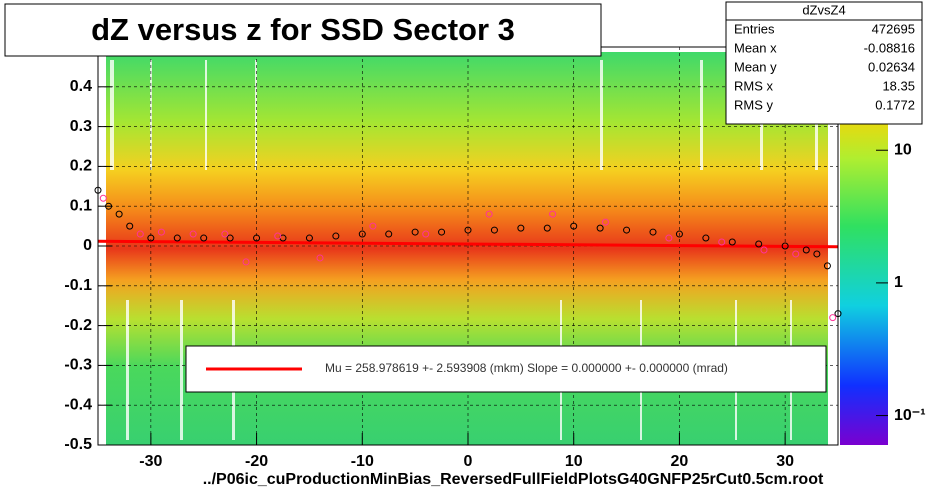 This screenshot has width=931, height=499. What do you see at coordinates (81, 166) in the screenshot?
I see `y-tick-label: 0.2` at bounding box center [81, 166].